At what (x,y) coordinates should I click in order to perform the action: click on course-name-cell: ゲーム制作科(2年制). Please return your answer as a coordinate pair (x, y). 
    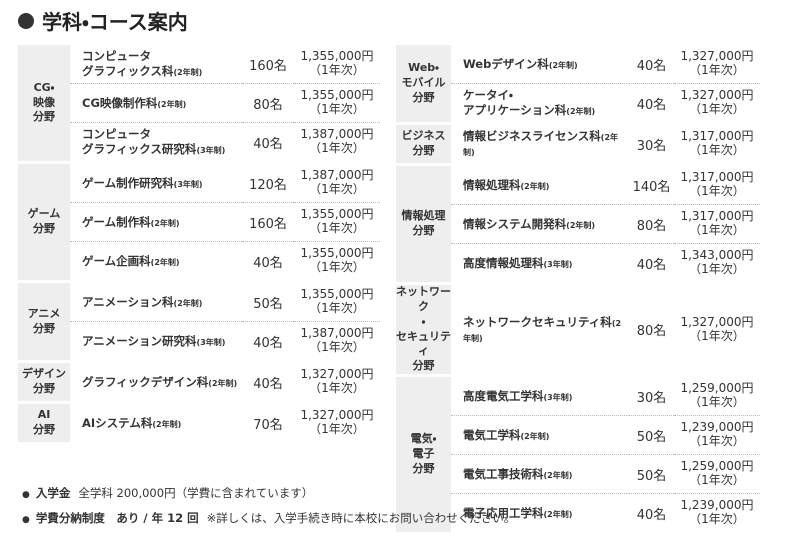
    Looking at the image, I should click on (156, 222).